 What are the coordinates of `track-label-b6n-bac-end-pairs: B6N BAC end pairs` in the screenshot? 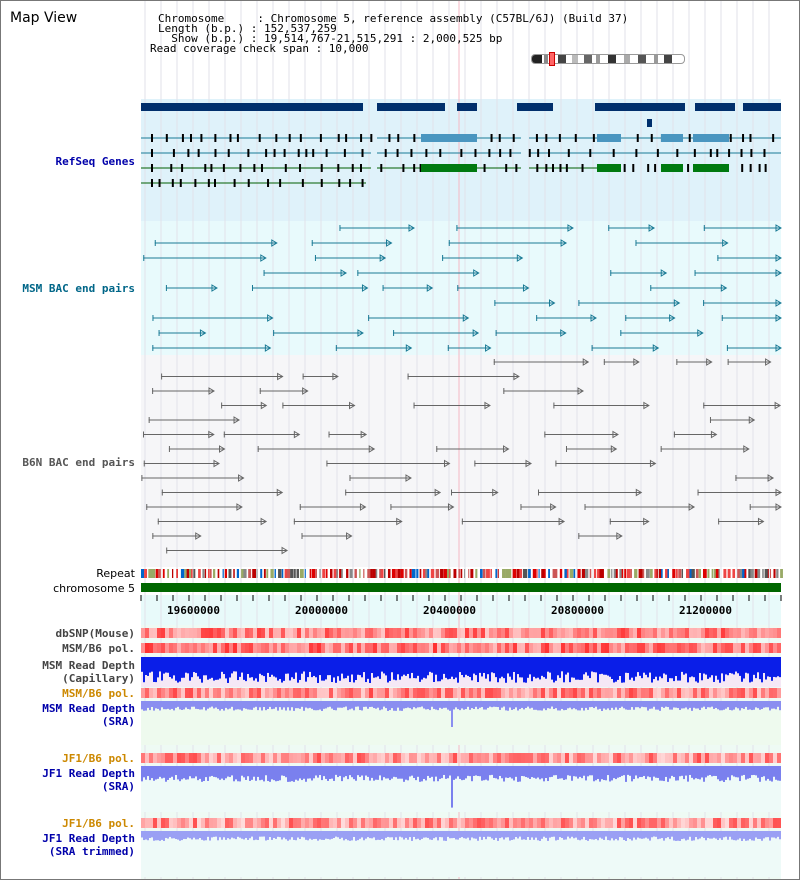 It's located at (78, 462).